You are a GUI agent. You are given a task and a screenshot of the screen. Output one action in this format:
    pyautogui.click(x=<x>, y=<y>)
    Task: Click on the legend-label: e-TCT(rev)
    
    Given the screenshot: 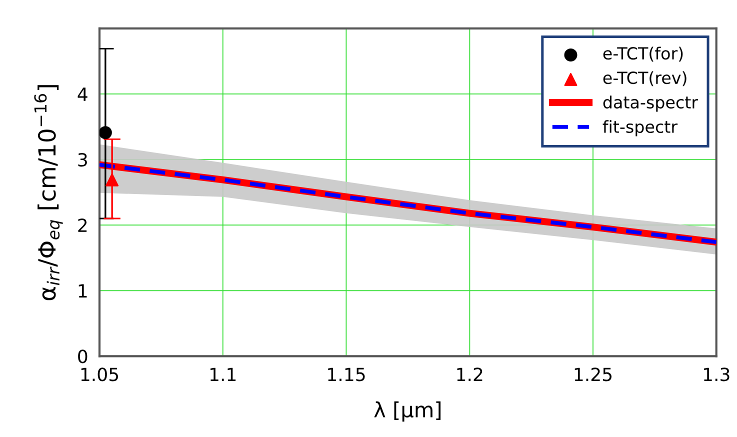 What is the action you would take?
    pyautogui.click(x=644, y=78)
    